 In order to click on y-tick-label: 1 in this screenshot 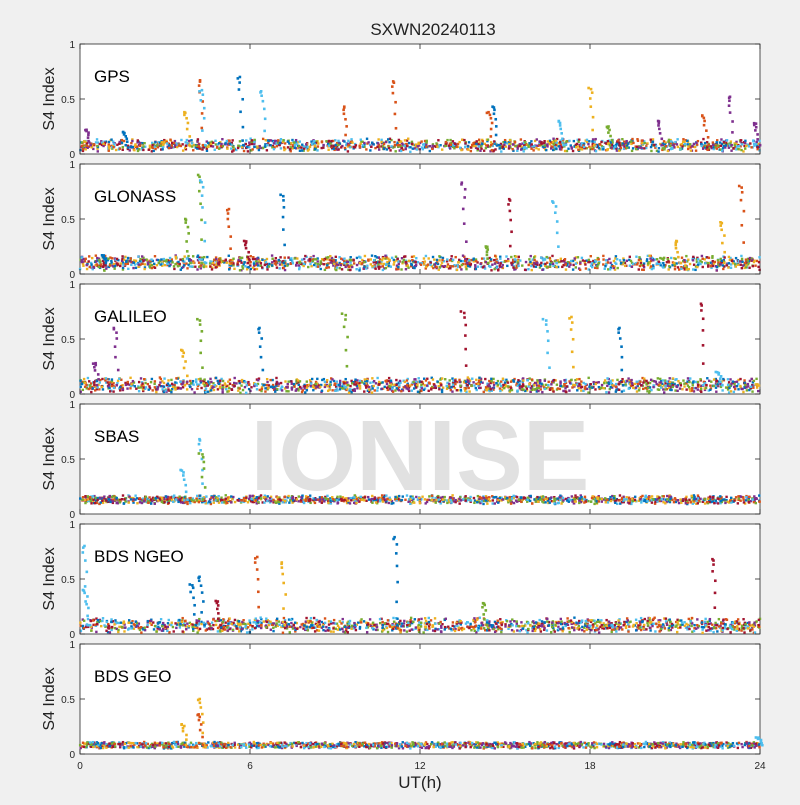, I will do `click(72, 45)`.